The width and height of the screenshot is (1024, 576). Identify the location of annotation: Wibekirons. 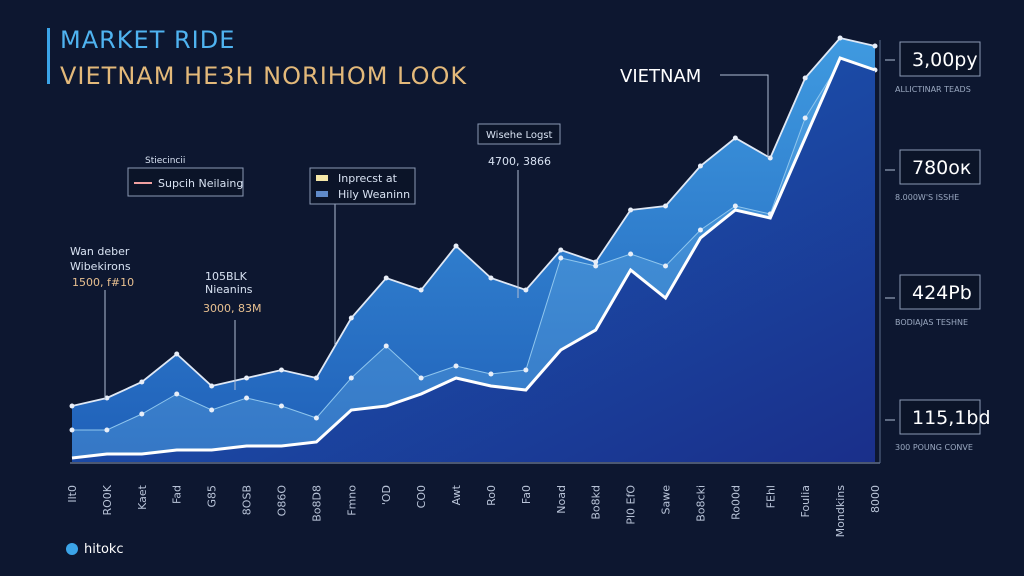
(100, 266).